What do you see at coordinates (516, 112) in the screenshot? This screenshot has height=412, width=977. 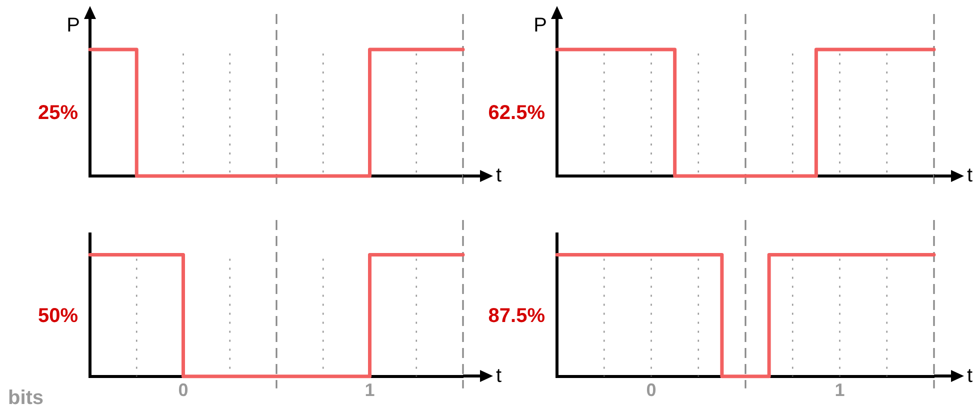 I see `text: 62.5%` at bounding box center [516, 112].